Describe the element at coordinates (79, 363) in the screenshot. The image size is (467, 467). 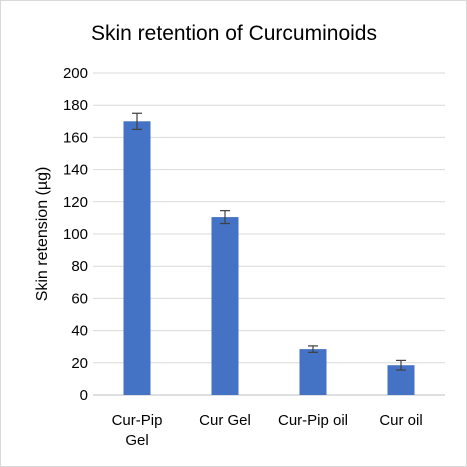
I see `y-tick-label: 20` at that location.